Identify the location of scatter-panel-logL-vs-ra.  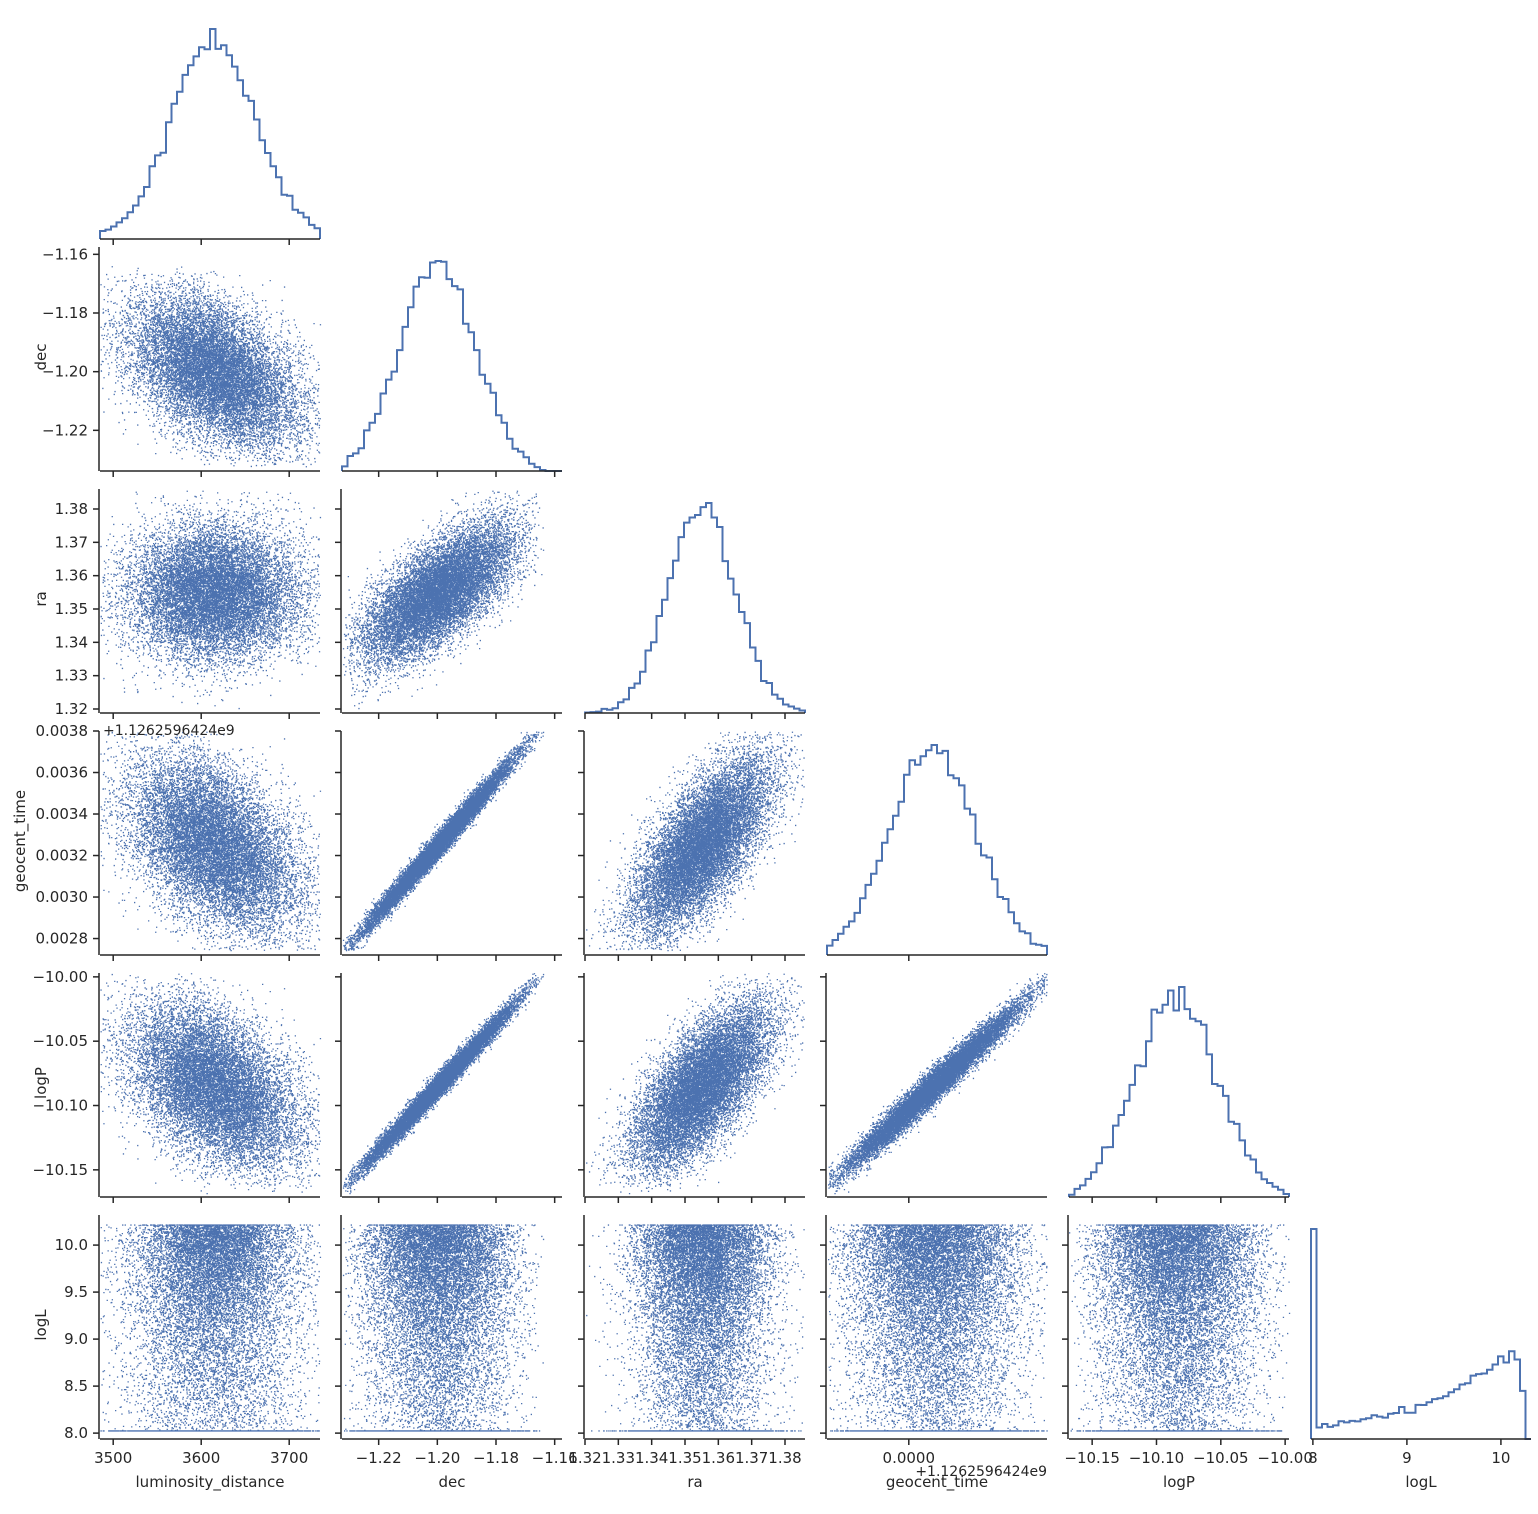
(694, 1327).